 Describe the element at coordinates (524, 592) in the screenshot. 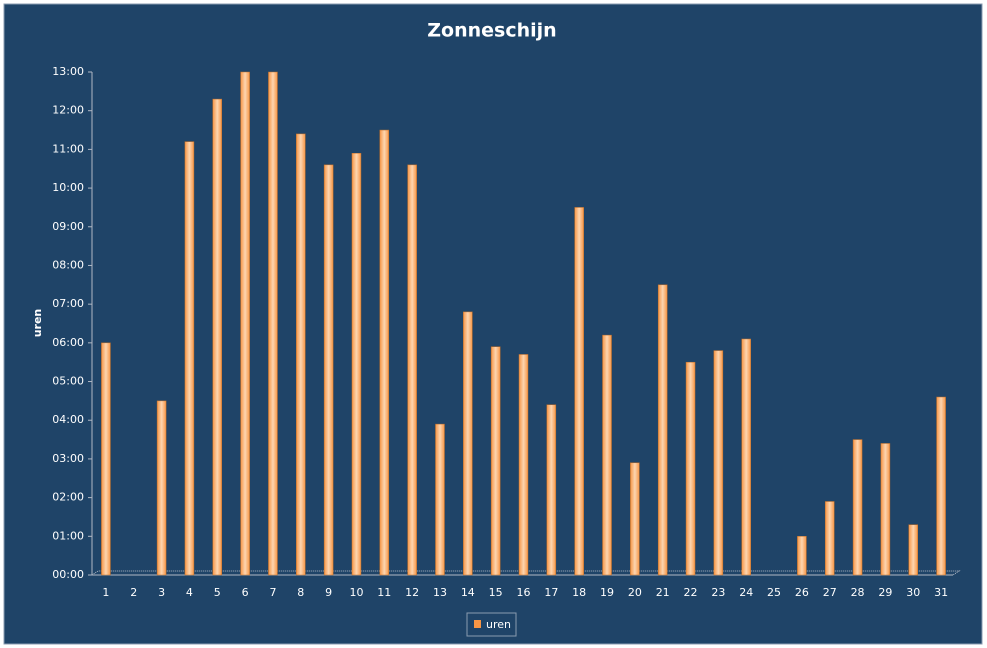

I see `x-tick-label: 16` at that location.